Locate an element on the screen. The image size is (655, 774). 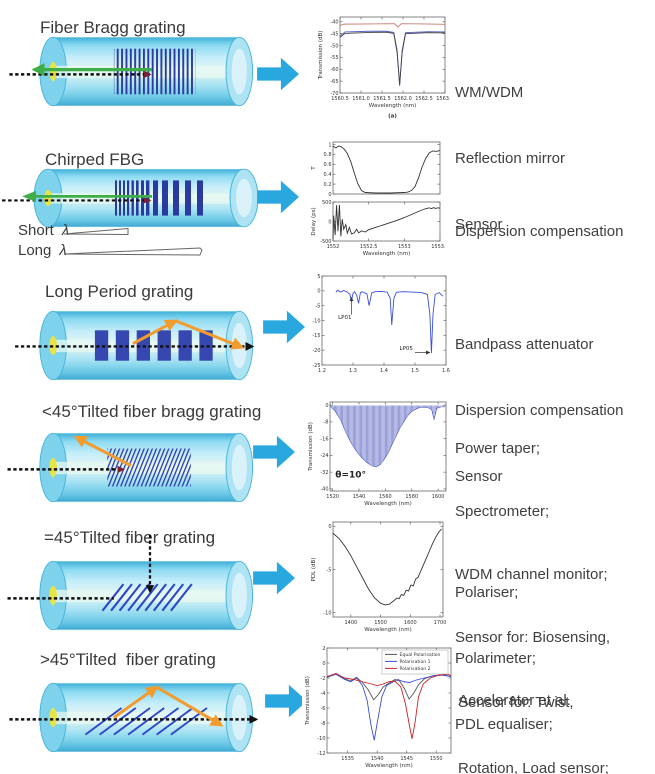
svg-text: -40 is located at coordinates (334, 23).